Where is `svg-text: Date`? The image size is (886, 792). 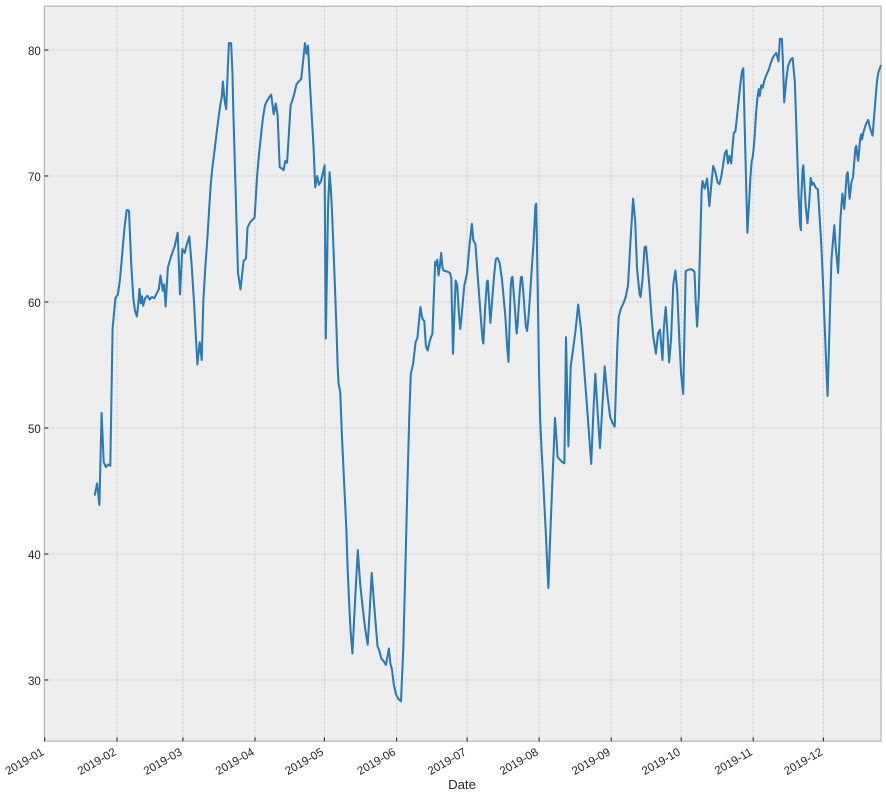
svg-text: Date is located at coordinates (462, 784).